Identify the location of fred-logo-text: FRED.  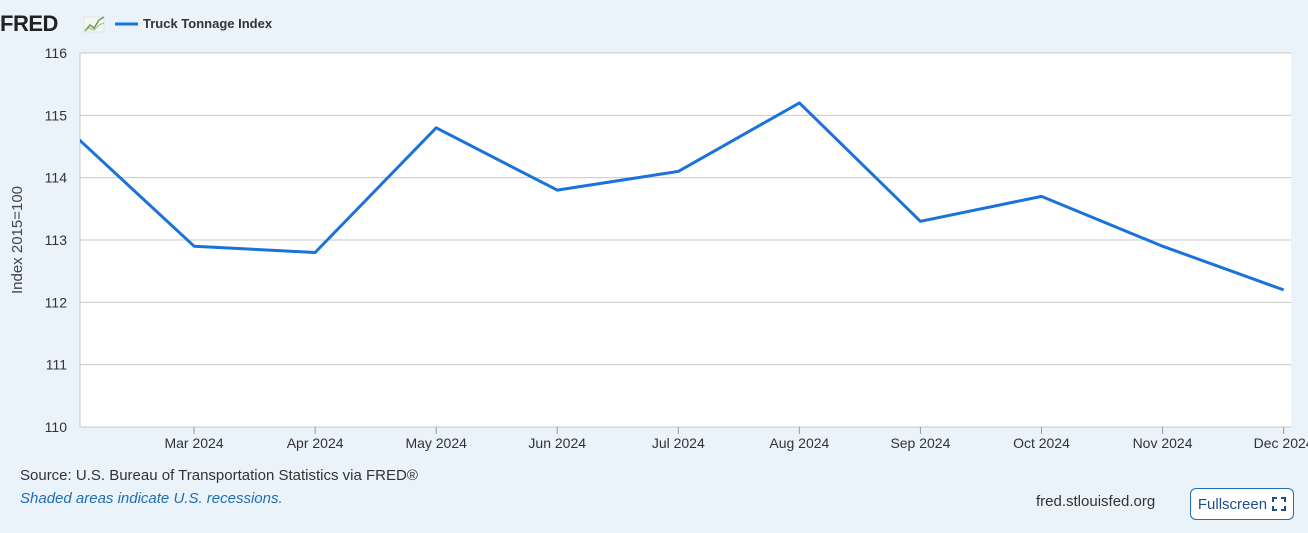
(29, 23).